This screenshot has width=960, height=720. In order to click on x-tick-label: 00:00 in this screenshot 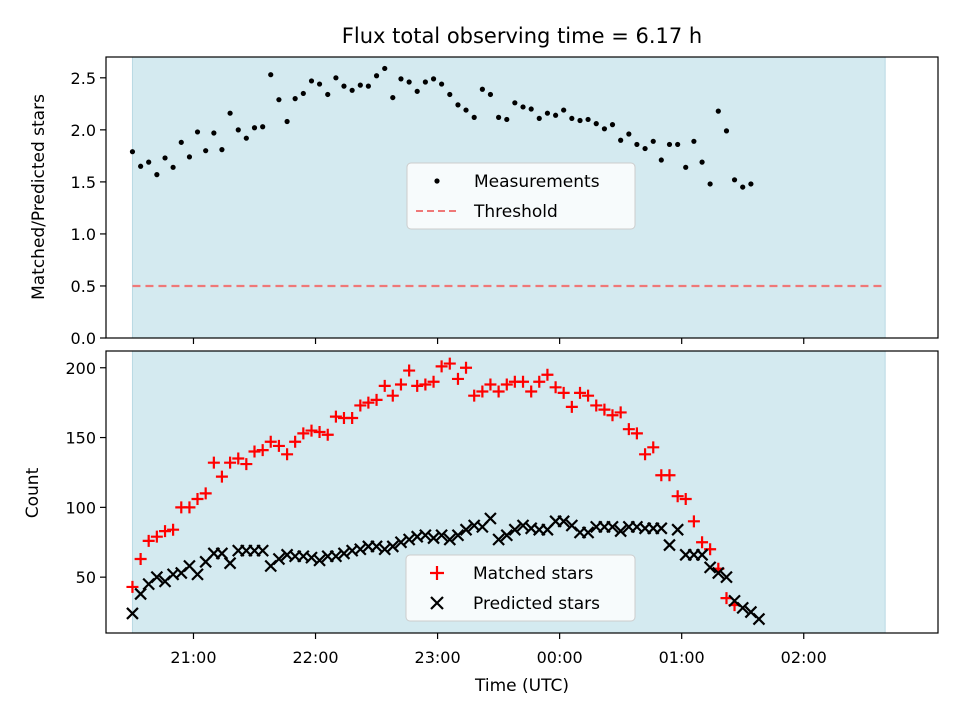, I will do `click(560, 657)`.